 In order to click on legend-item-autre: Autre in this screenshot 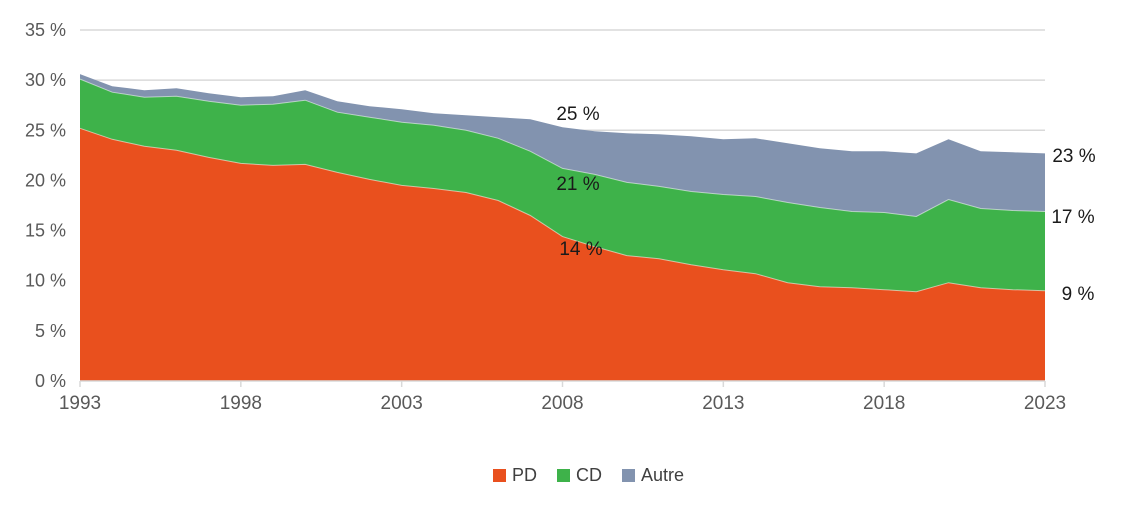, I will do `click(653, 475)`.